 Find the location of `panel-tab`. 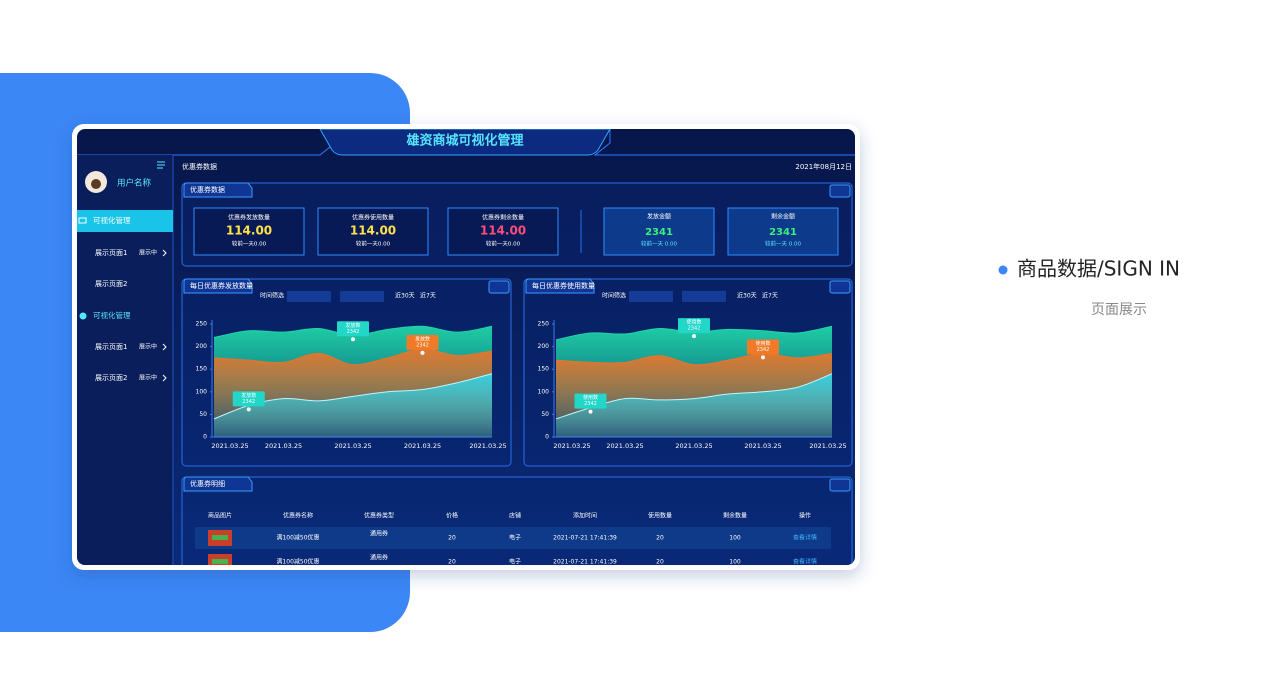

panel-tab is located at coordinates (560, 286).